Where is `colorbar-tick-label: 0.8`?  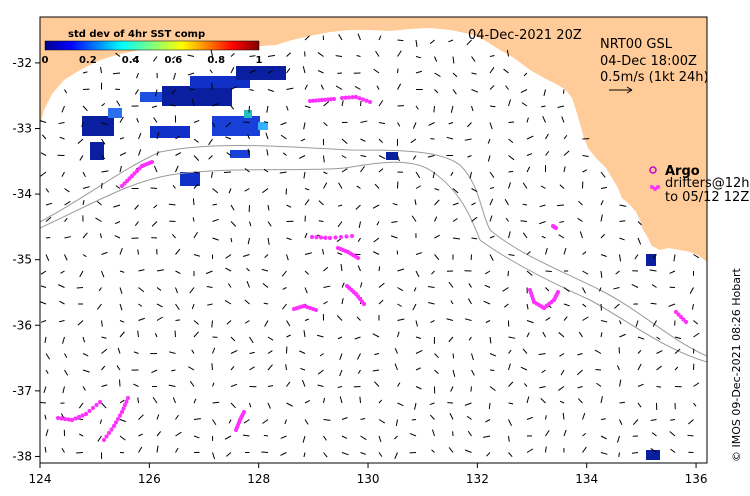
colorbar-tick-label: 0.8 is located at coordinates (216, 60).